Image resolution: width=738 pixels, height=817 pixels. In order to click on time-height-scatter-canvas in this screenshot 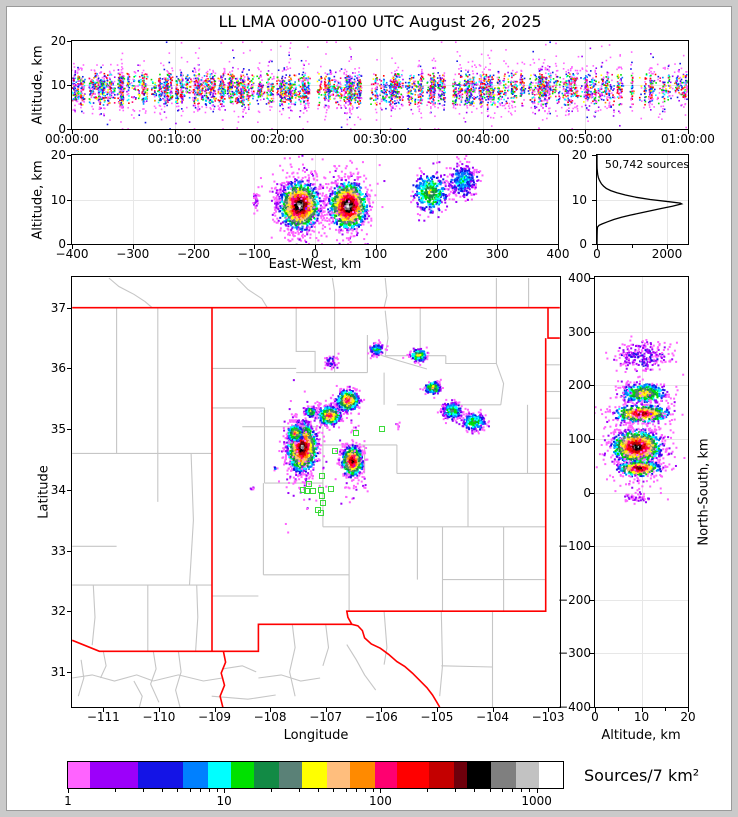, I will do `click(380, 85)`.